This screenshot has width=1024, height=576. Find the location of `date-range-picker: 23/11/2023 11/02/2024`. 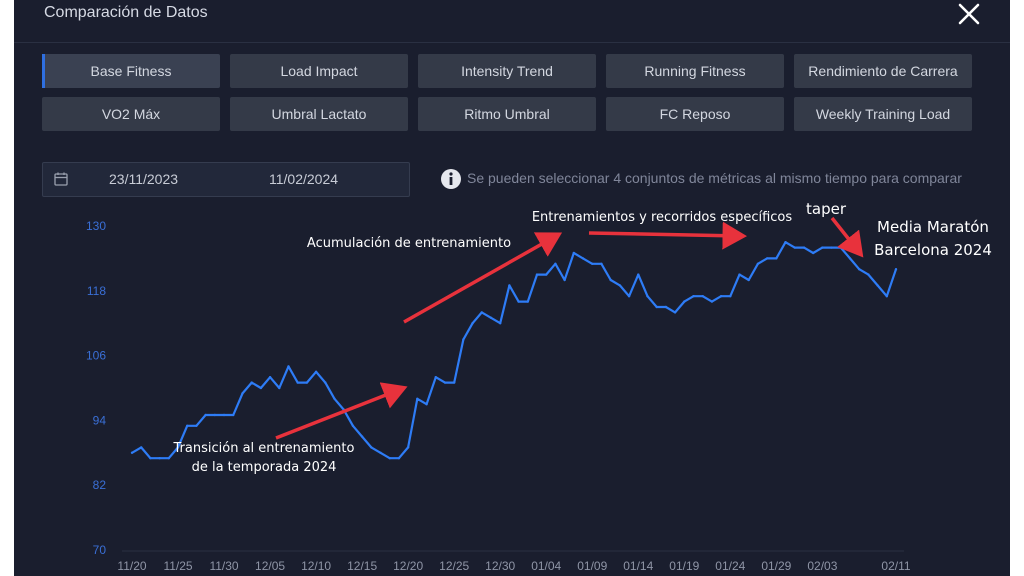

date-range-picker: 23/11/2023 11/02/2024 is located at coordinates (226, 179).